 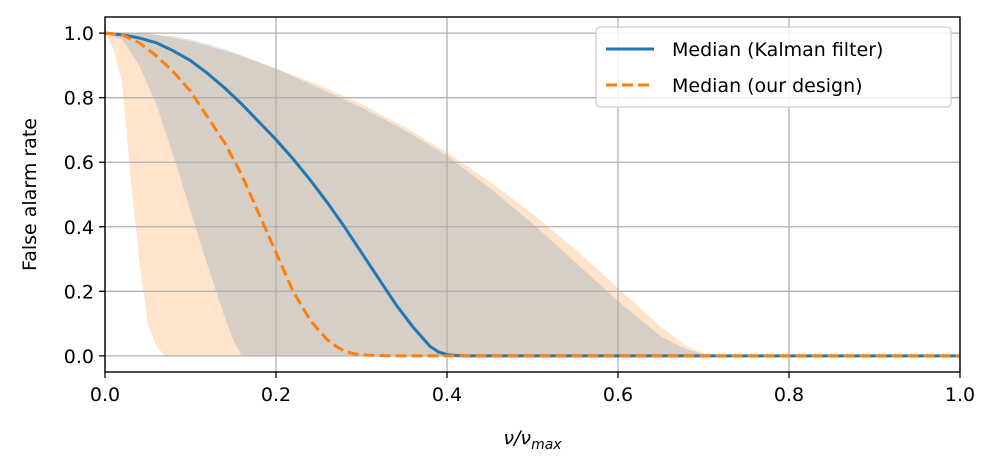 I want to click on x-axis-label: ν/νmax, so click(x=532, y=440).